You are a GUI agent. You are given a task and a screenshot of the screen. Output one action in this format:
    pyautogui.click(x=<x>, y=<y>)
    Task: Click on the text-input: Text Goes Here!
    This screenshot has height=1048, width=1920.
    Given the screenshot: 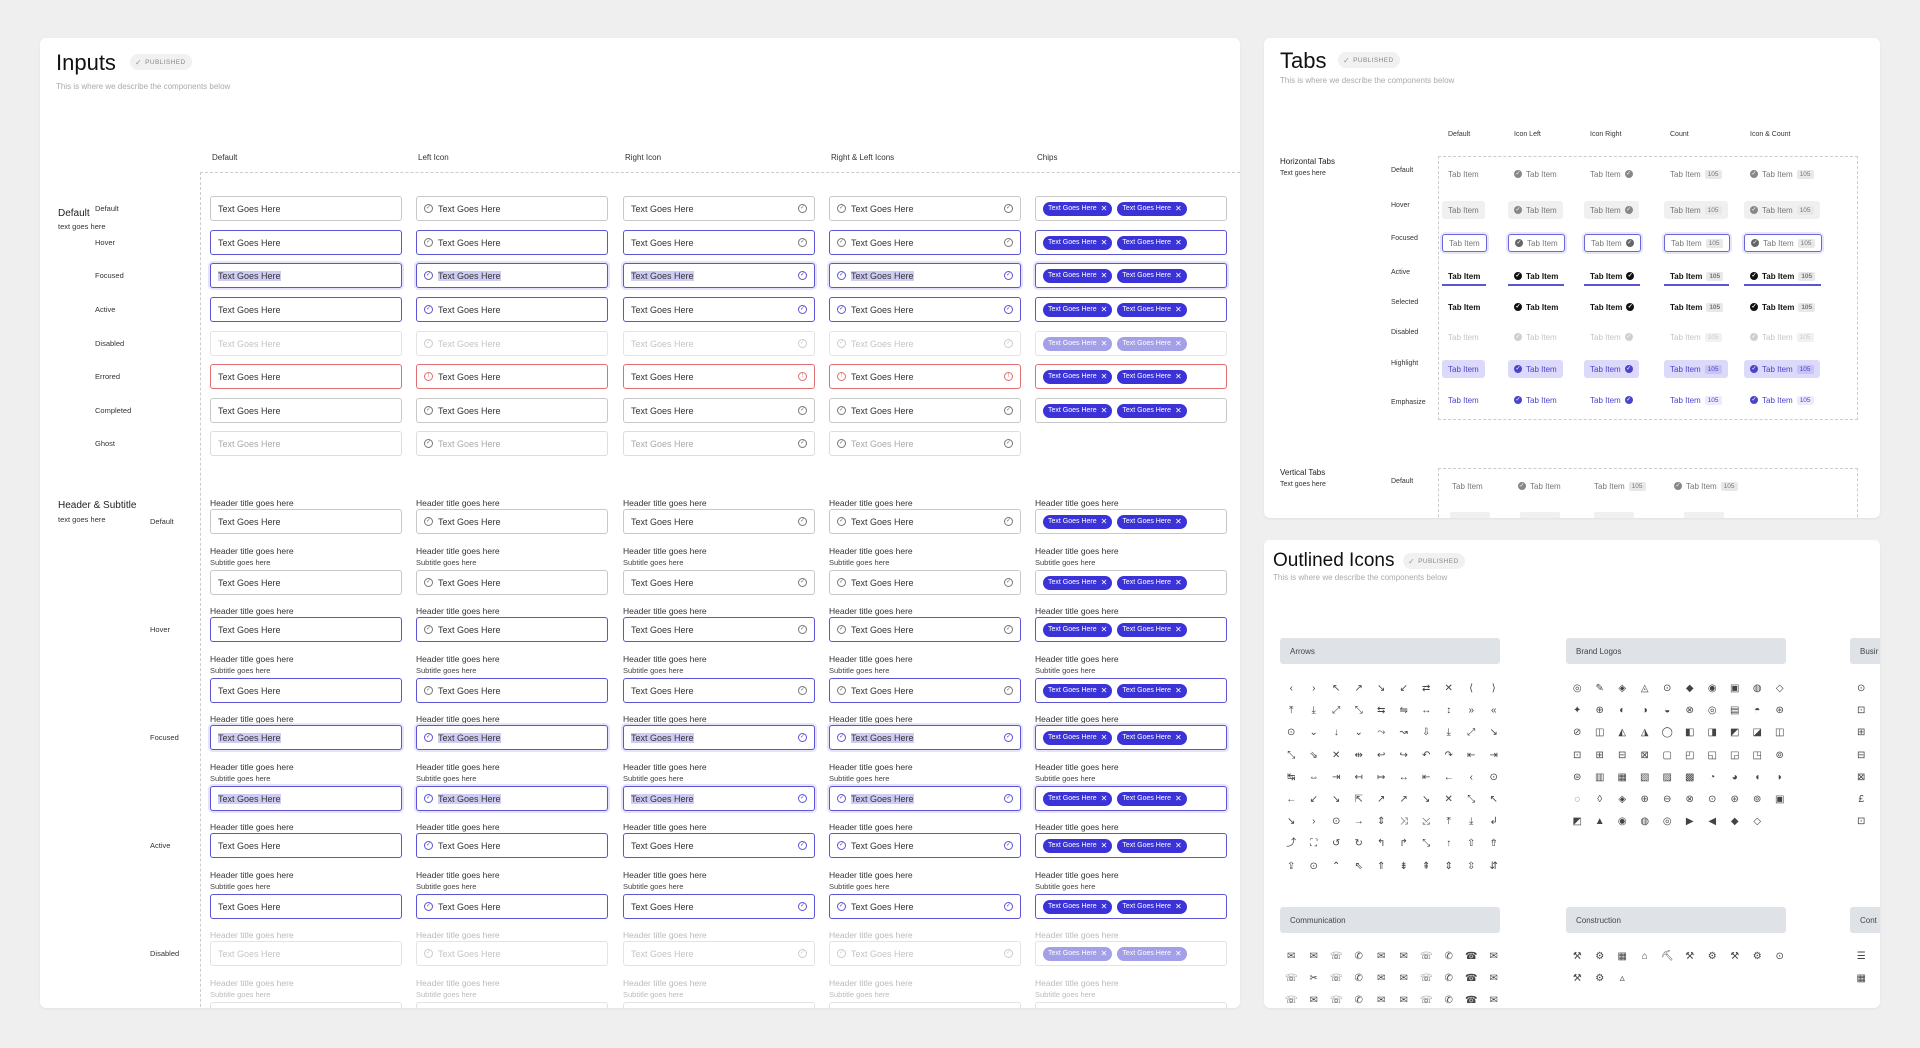 What is the action you would take?
    pyautogui.click(x=719, y=376)
    